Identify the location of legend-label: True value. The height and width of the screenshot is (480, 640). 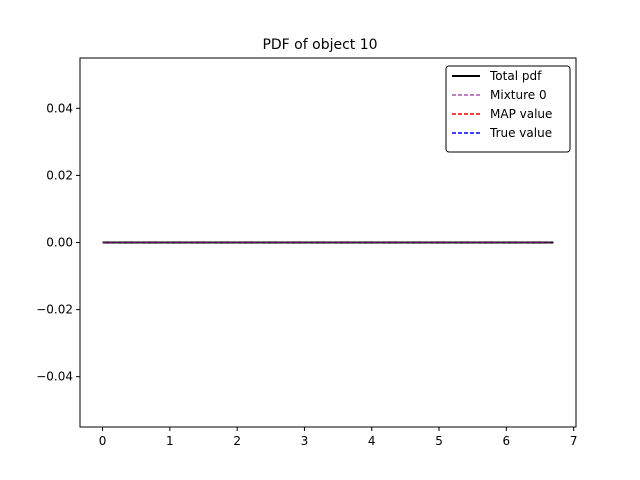
(520, 133).